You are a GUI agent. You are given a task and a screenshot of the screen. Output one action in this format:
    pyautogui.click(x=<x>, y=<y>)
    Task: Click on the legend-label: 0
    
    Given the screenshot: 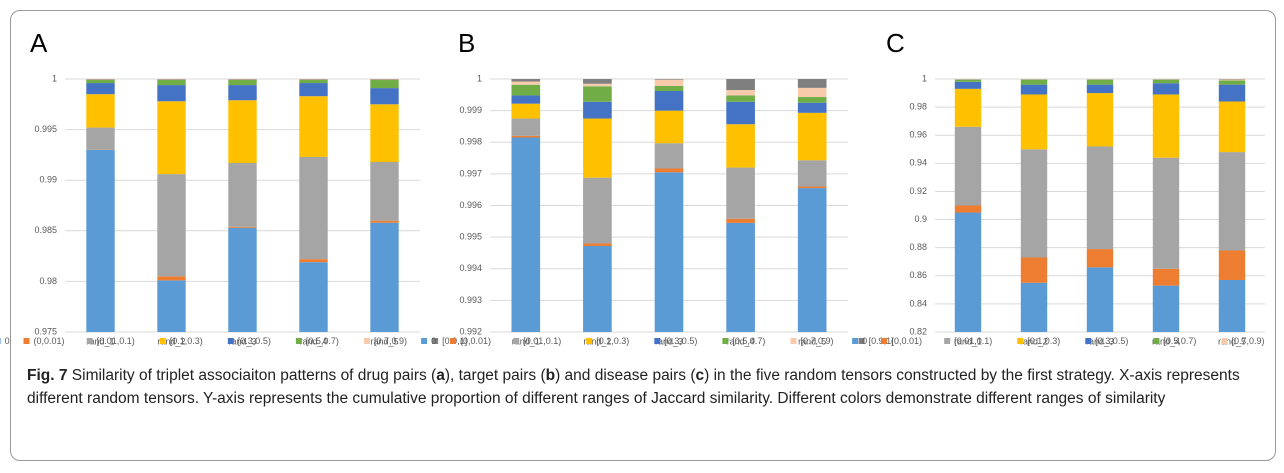 What is the action you would take?
    pyautogui.click(x=864, y=341)
    